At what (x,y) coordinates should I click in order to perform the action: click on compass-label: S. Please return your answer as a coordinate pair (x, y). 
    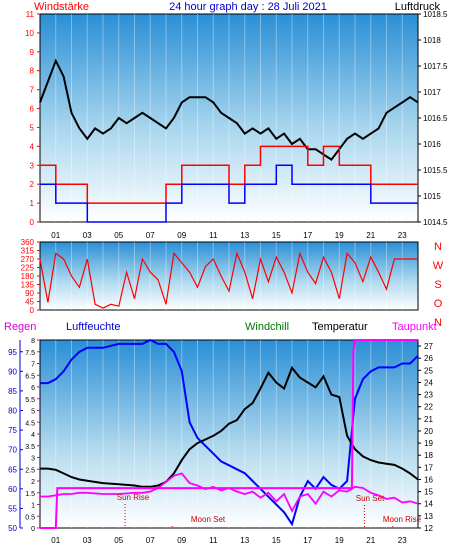
    Looking at the image, I should click on (437, 285).